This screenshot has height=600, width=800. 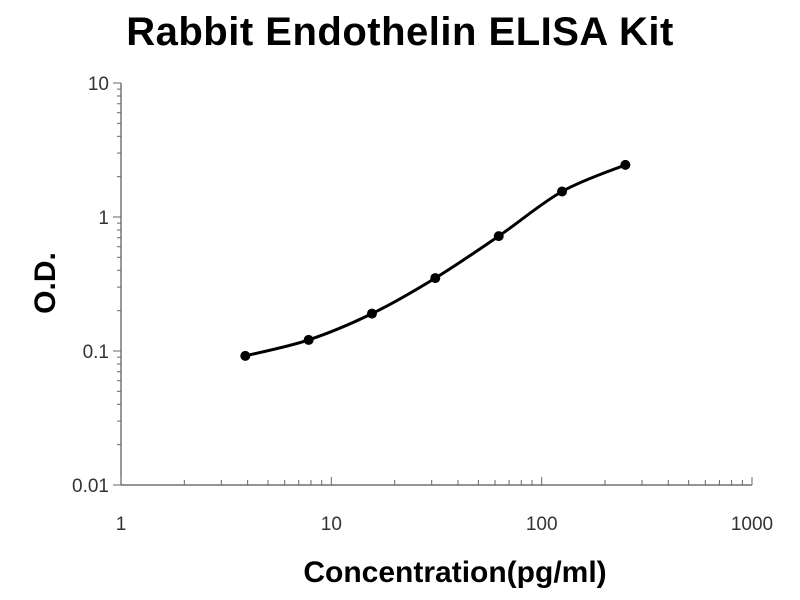 I want to click on x-tick-label: 1, so click(x=121, y=524).